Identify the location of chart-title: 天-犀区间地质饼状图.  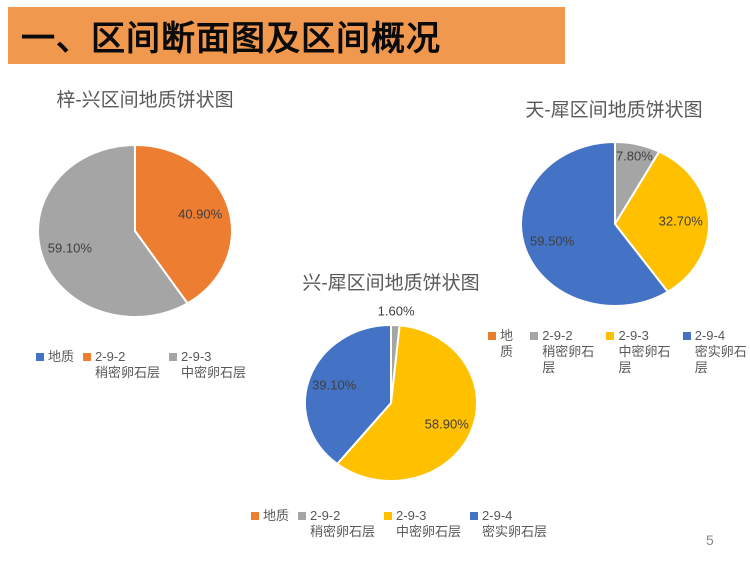
(614, 110).